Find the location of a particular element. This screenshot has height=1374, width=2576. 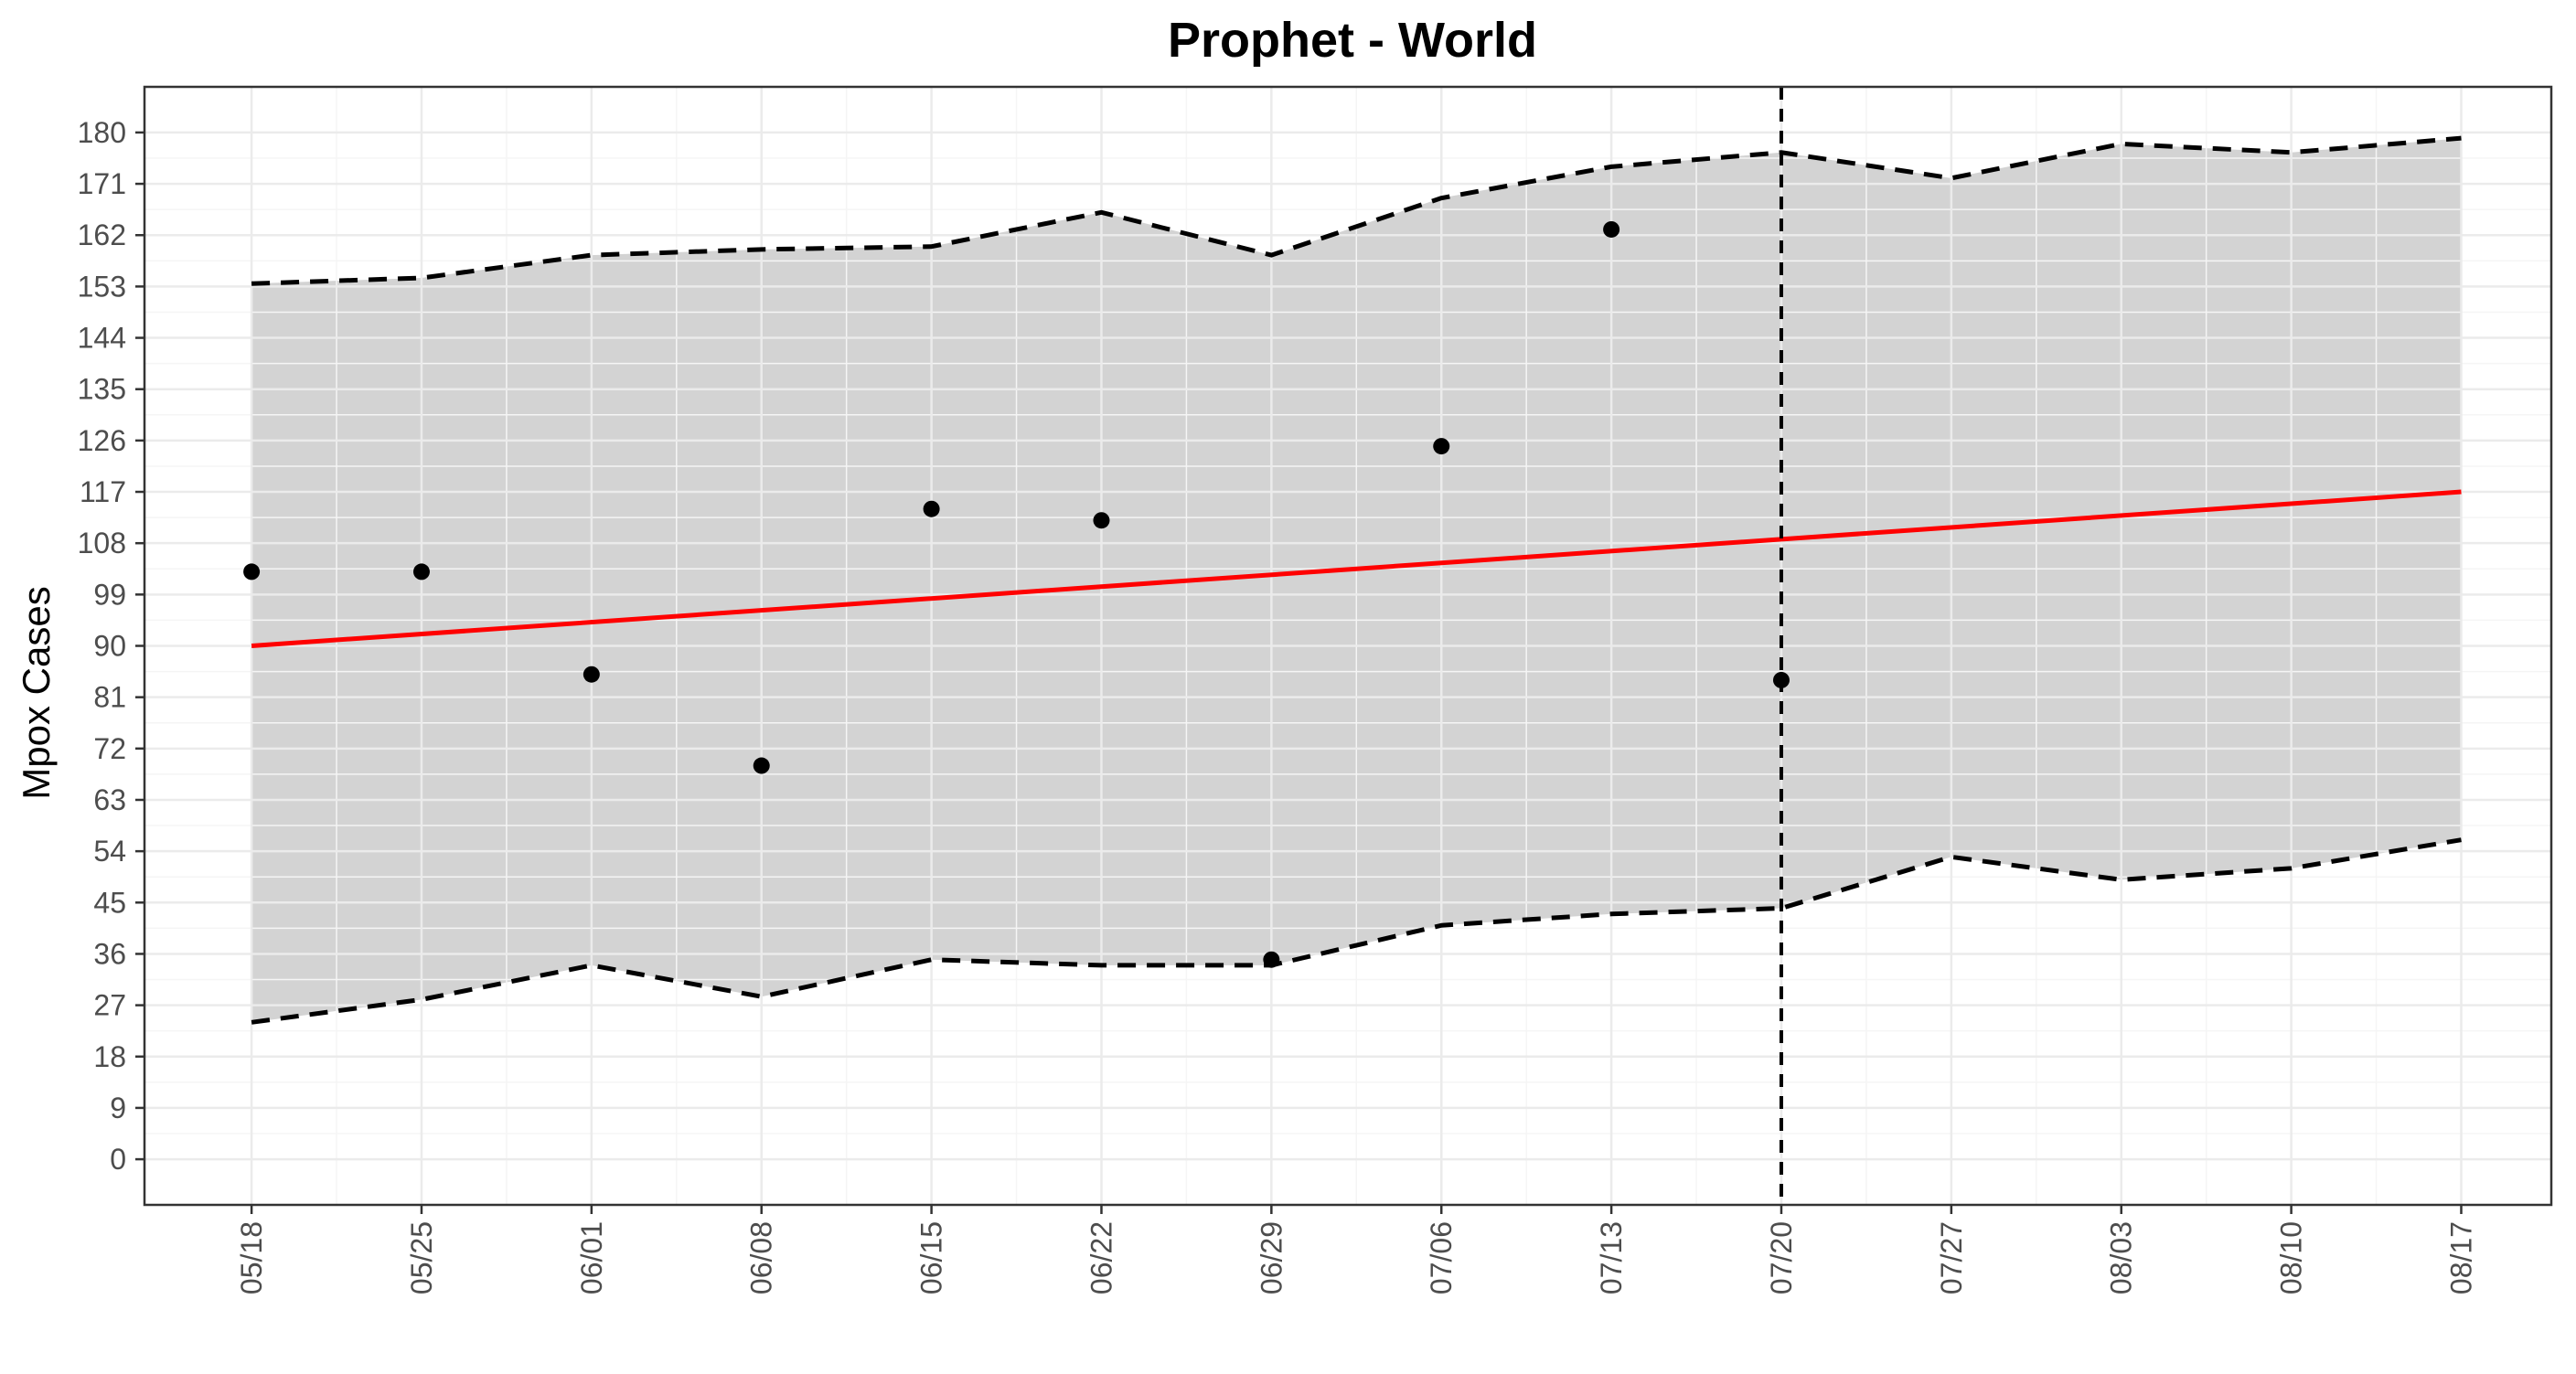

y-tick-label: 108 is located at coordinates (102, 543).